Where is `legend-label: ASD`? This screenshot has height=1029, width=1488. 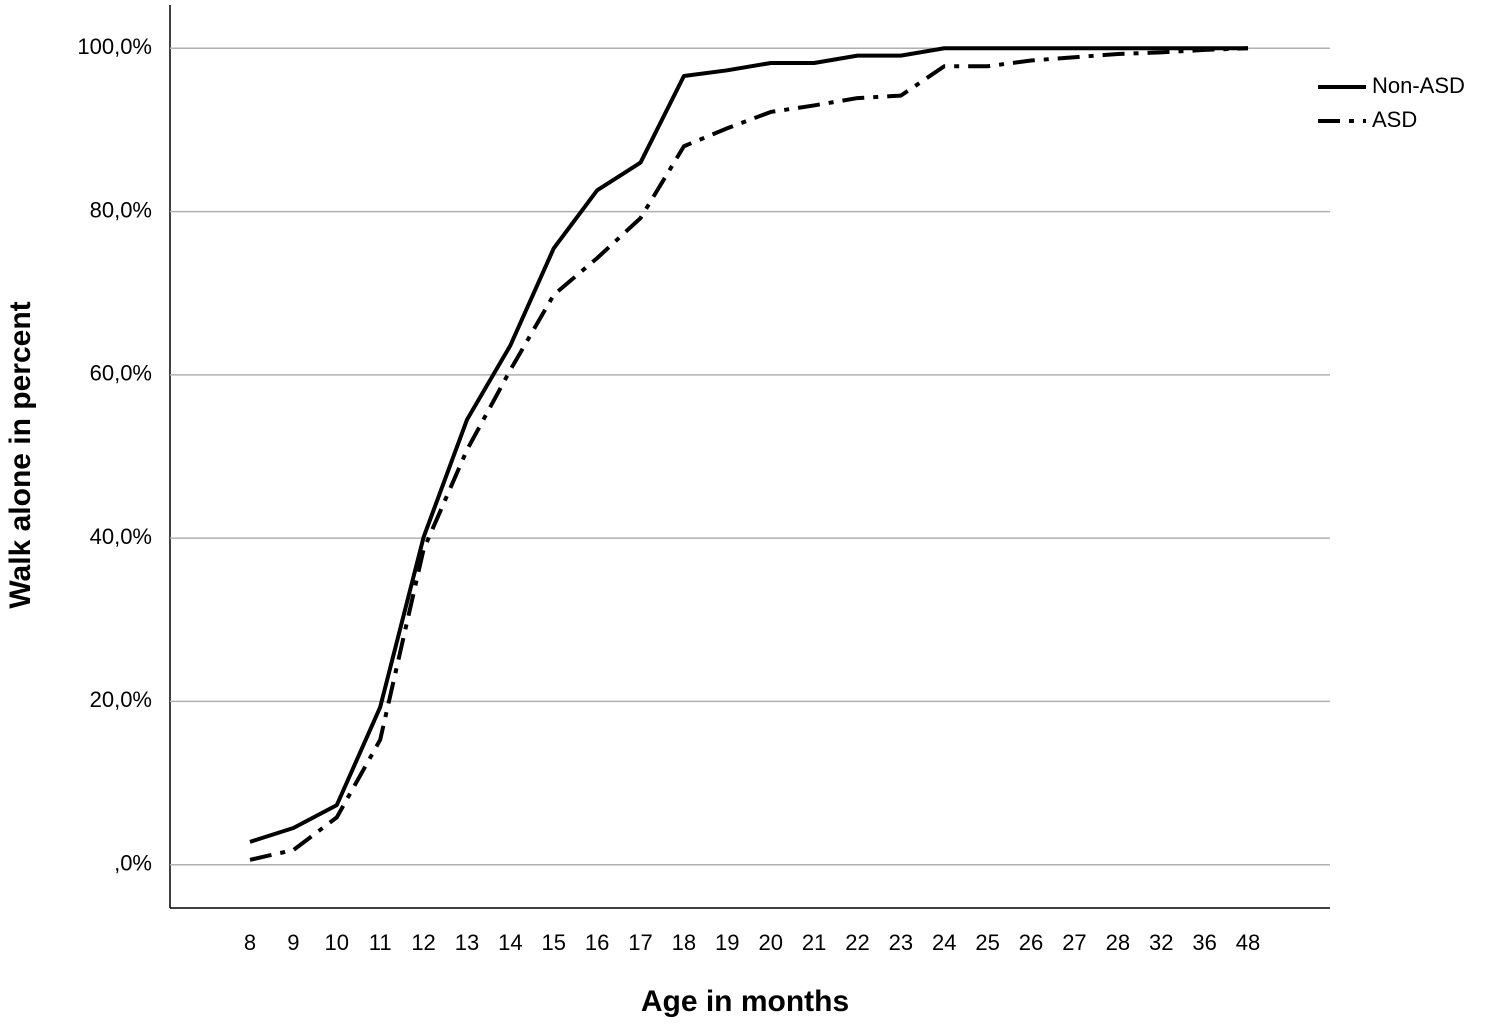 legend-label: ASD is located at coordinates (1394, 119).